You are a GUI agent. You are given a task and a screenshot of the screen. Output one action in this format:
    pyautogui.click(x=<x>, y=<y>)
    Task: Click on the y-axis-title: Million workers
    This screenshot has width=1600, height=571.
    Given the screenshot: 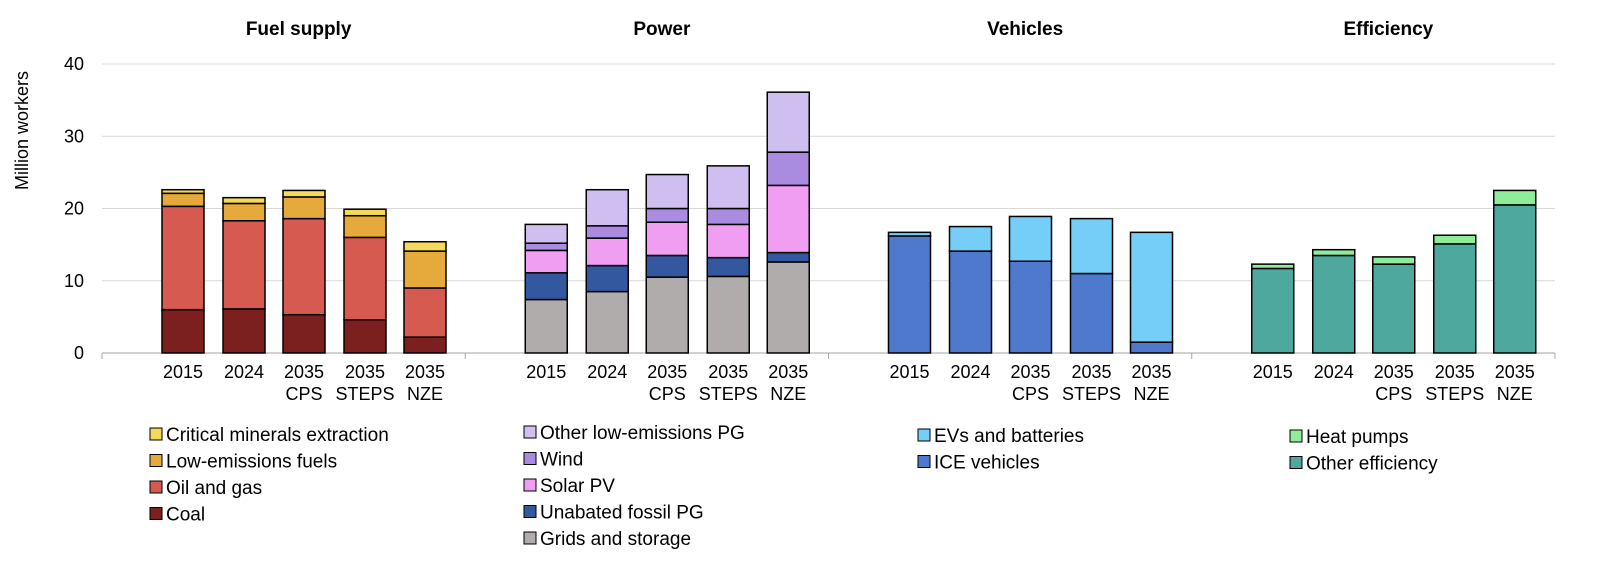 What is the action you would take?
    pyautogui.click(x=22, y=130)
    